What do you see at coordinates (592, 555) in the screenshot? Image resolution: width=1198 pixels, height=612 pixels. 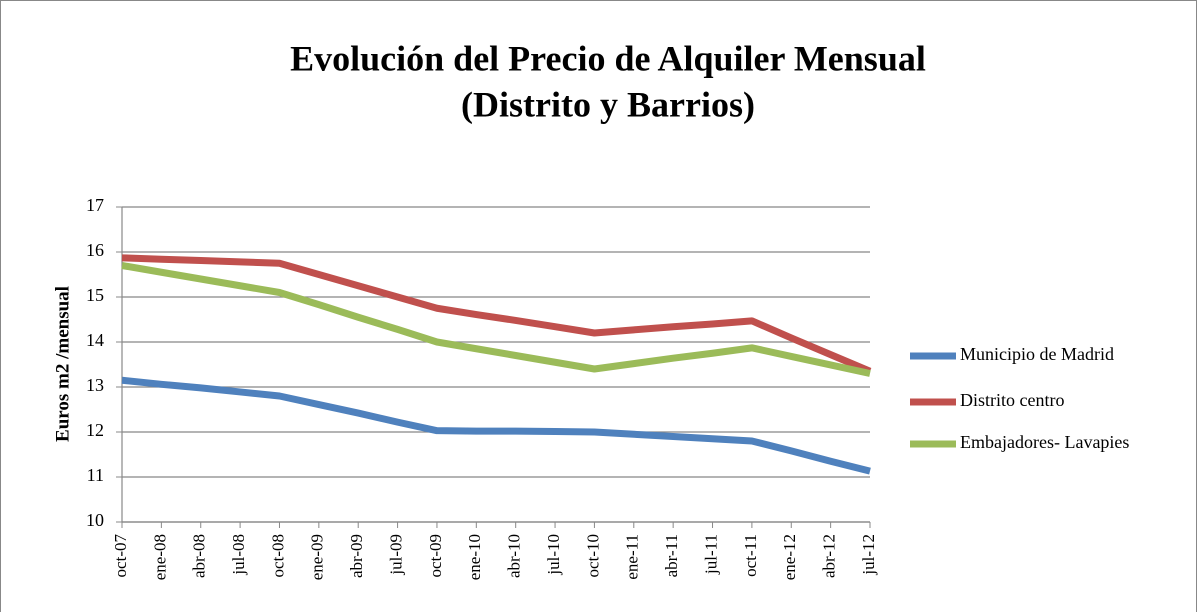 I see `x-tick-label: oct-10` at bounding box center [592, 555].